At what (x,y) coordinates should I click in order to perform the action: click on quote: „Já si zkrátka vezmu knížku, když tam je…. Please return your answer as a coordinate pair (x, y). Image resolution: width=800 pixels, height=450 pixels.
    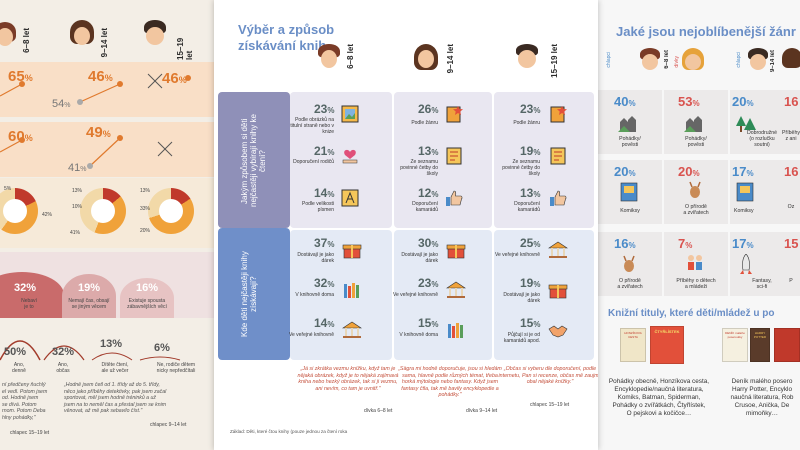
    Looking at the image, I should click on (348, 379).